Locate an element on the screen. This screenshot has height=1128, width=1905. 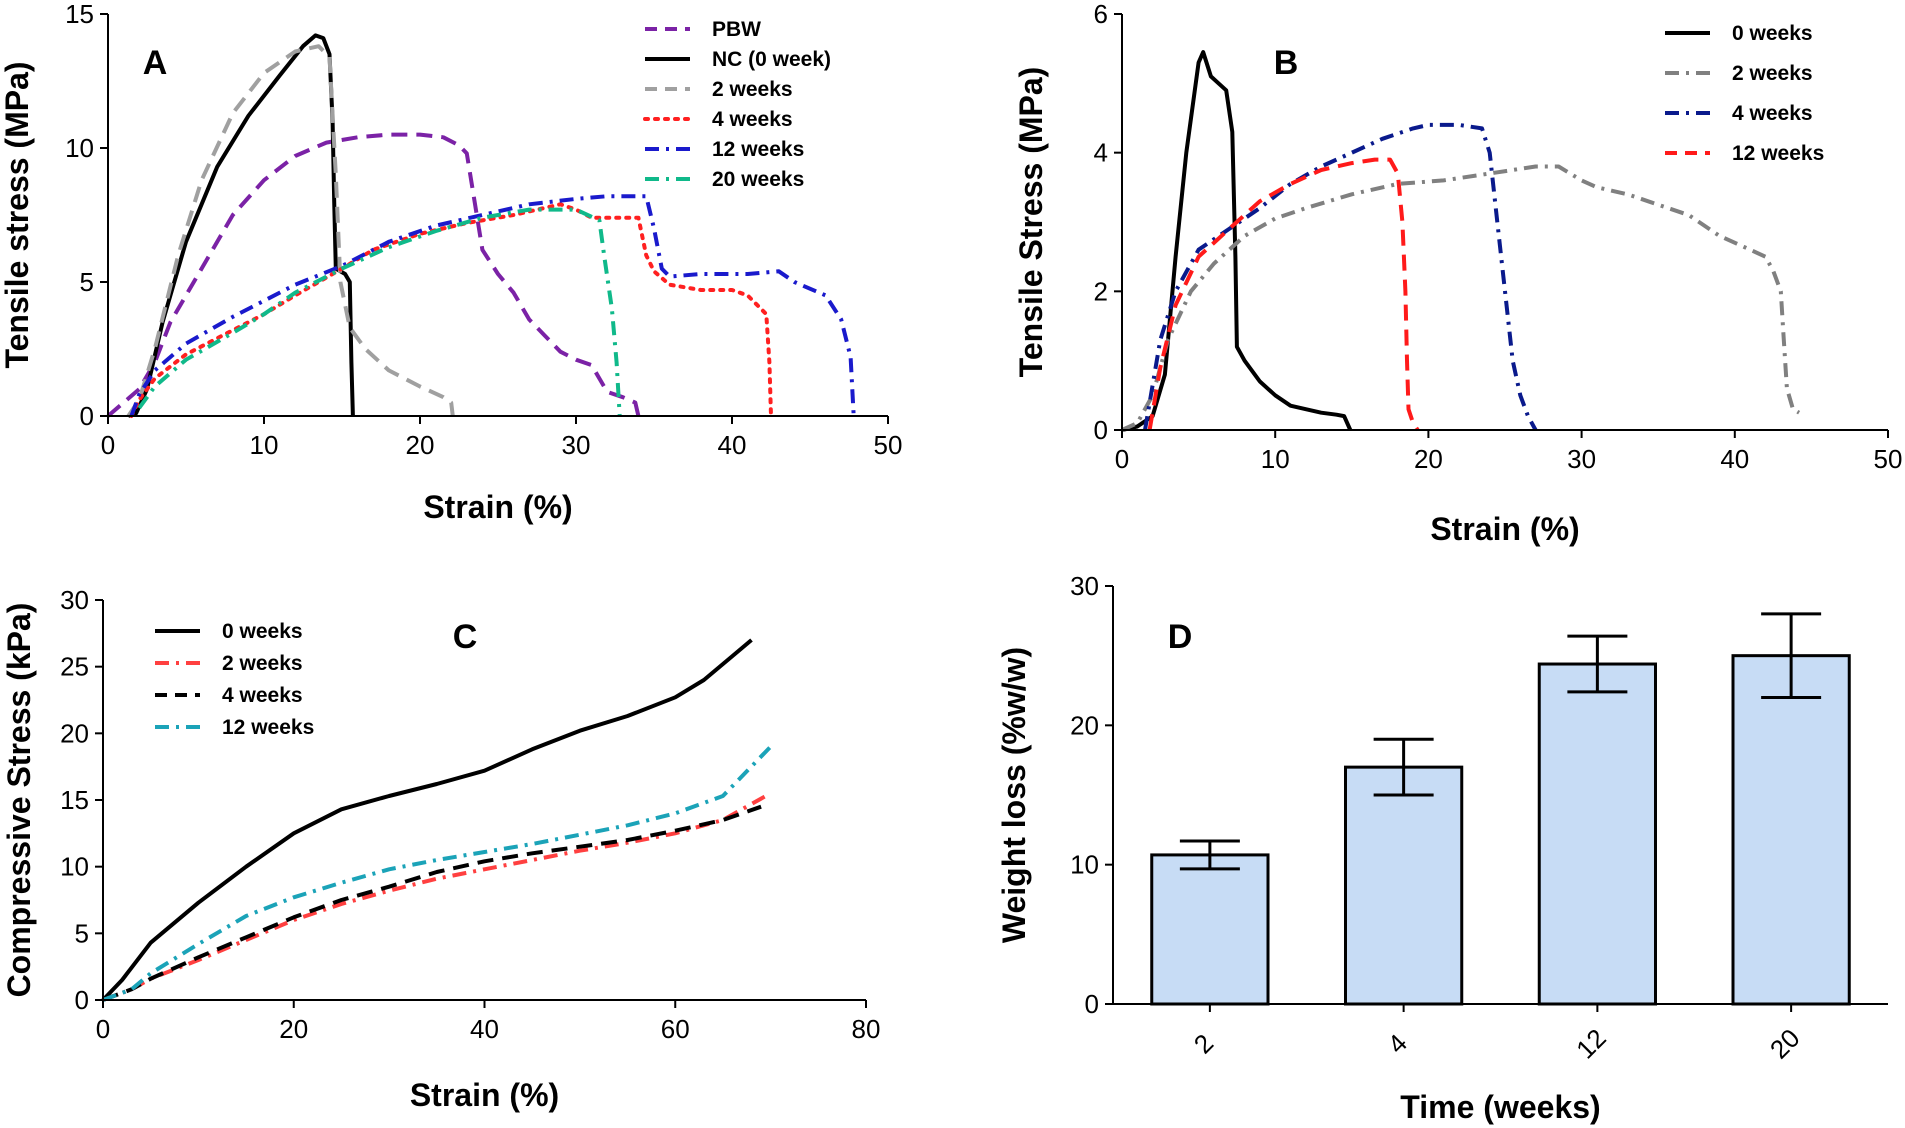
x-tick-label: 80 is located at coordinates (866, 1029).